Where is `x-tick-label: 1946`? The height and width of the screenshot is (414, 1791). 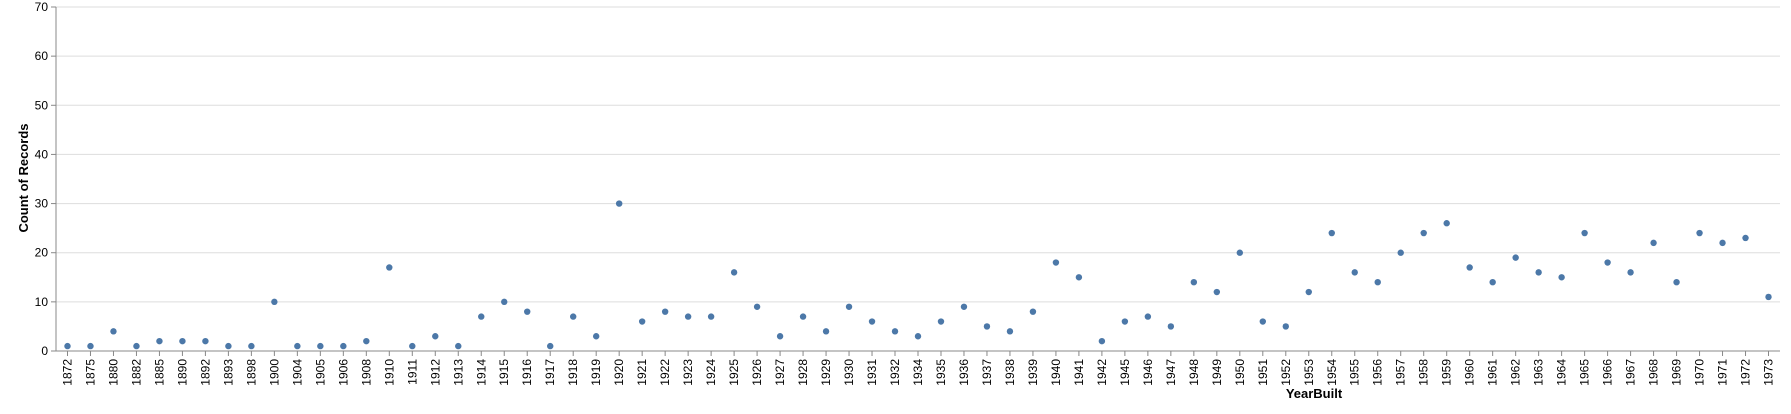 x-tick-label: 1946 is located at coordinates (1148, 372).